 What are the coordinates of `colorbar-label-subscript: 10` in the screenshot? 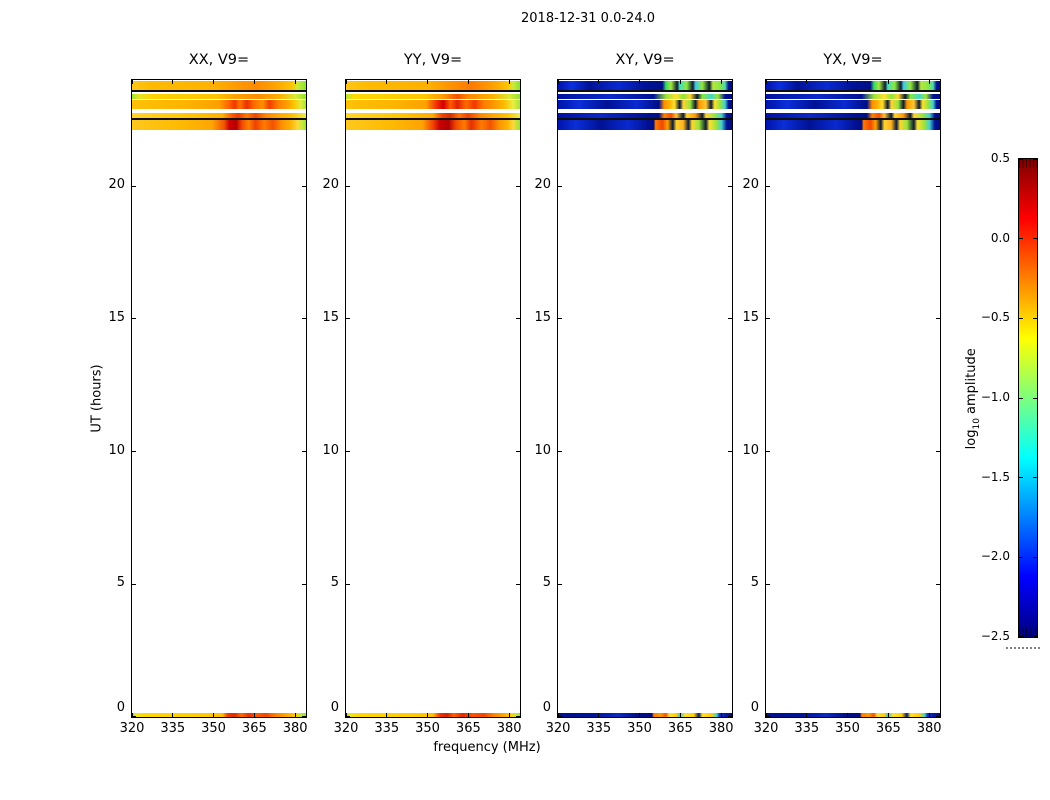 It's located at (976, 424).